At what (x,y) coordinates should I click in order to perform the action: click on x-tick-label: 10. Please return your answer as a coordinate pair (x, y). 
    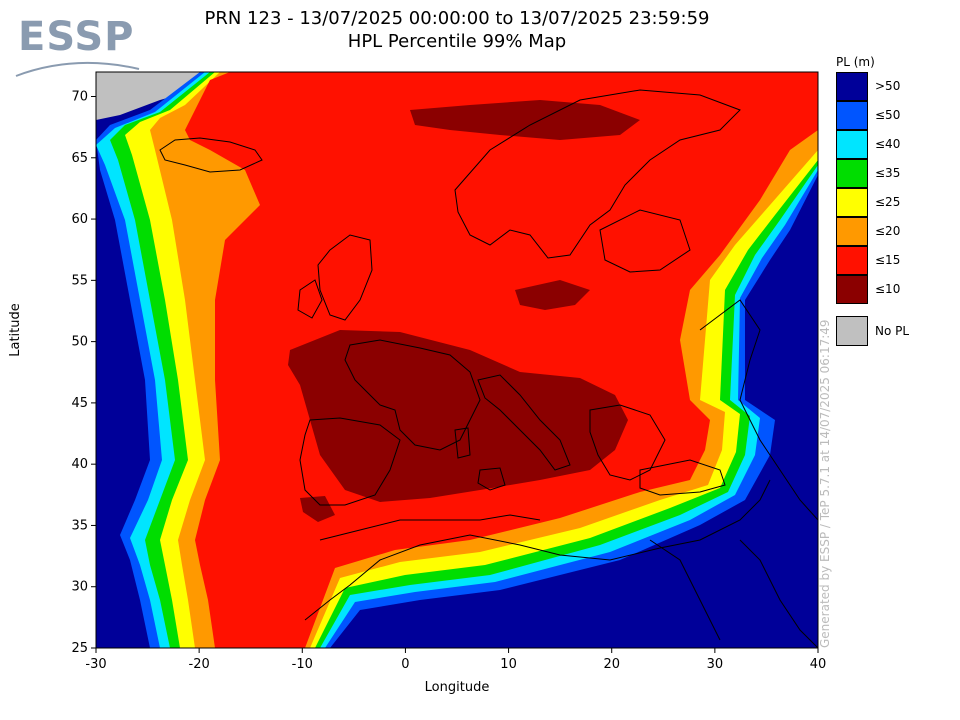
    Looking at the image, I should click on (508, 664).